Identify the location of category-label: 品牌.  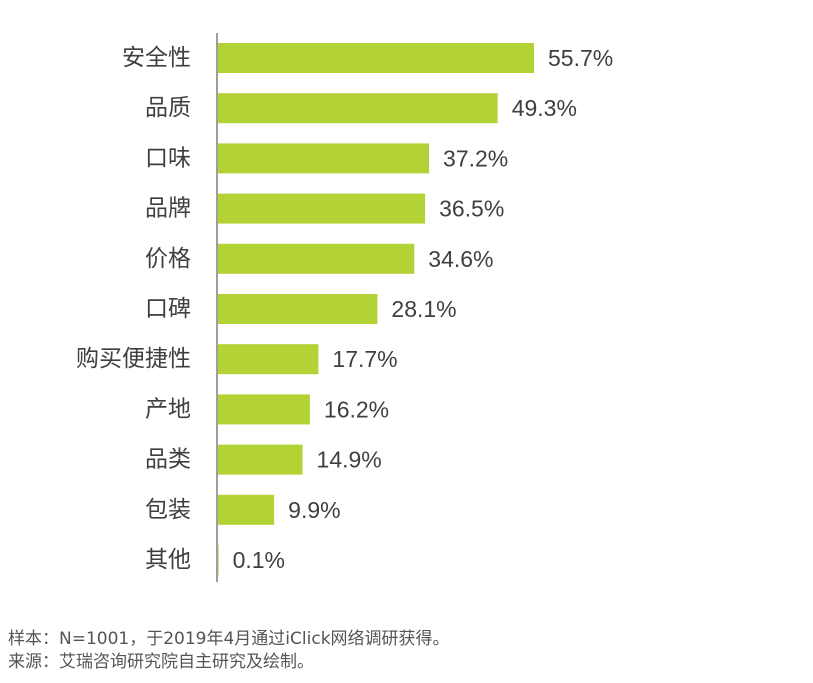
(168, 209).